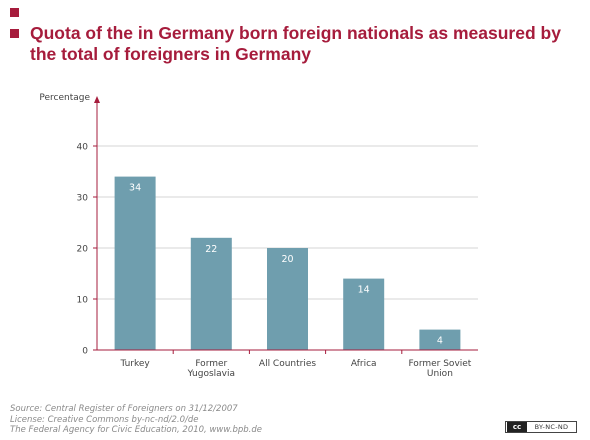 The image size is (590, 440). What do you see at coordinates (287, 259) in the screenshot?
I see `data-label: 20` at bounding box center [287, 259].